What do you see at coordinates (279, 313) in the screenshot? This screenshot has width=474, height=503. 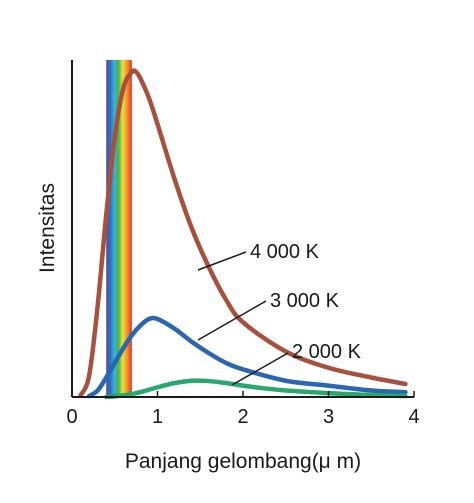 I see `series-label-layer: 4 000 K 3 000 K 2 000 K` at bounding box center [279, 313].